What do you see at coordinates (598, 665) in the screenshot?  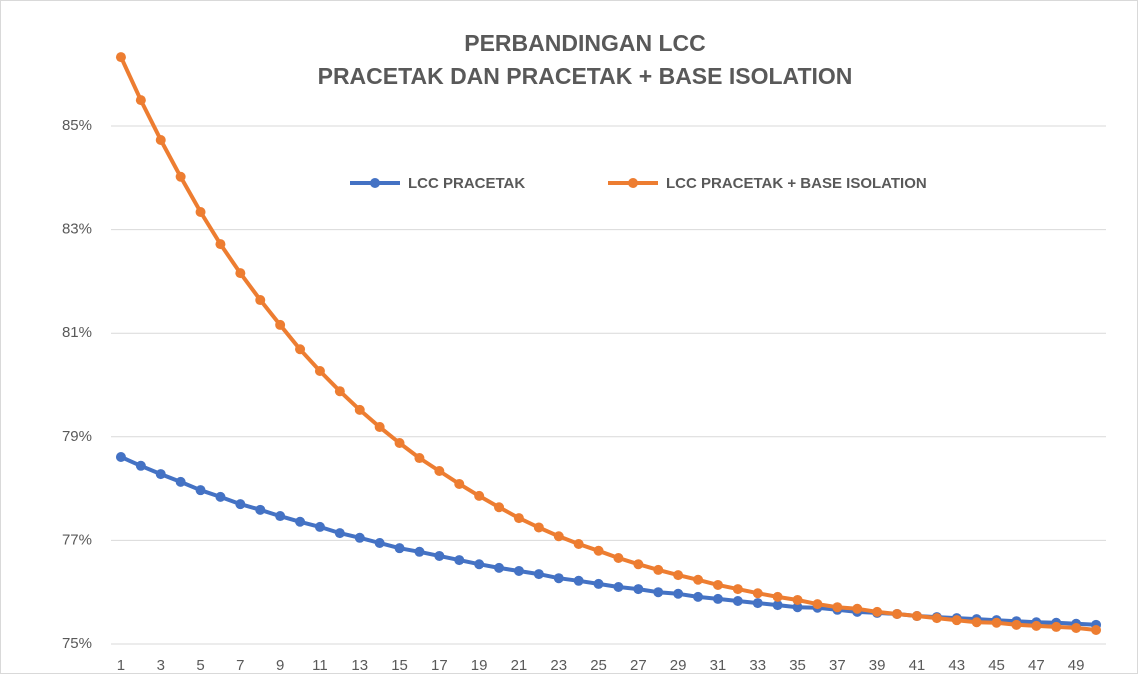 I see `x-tick-label: 25` at bounding box center [598, 665].